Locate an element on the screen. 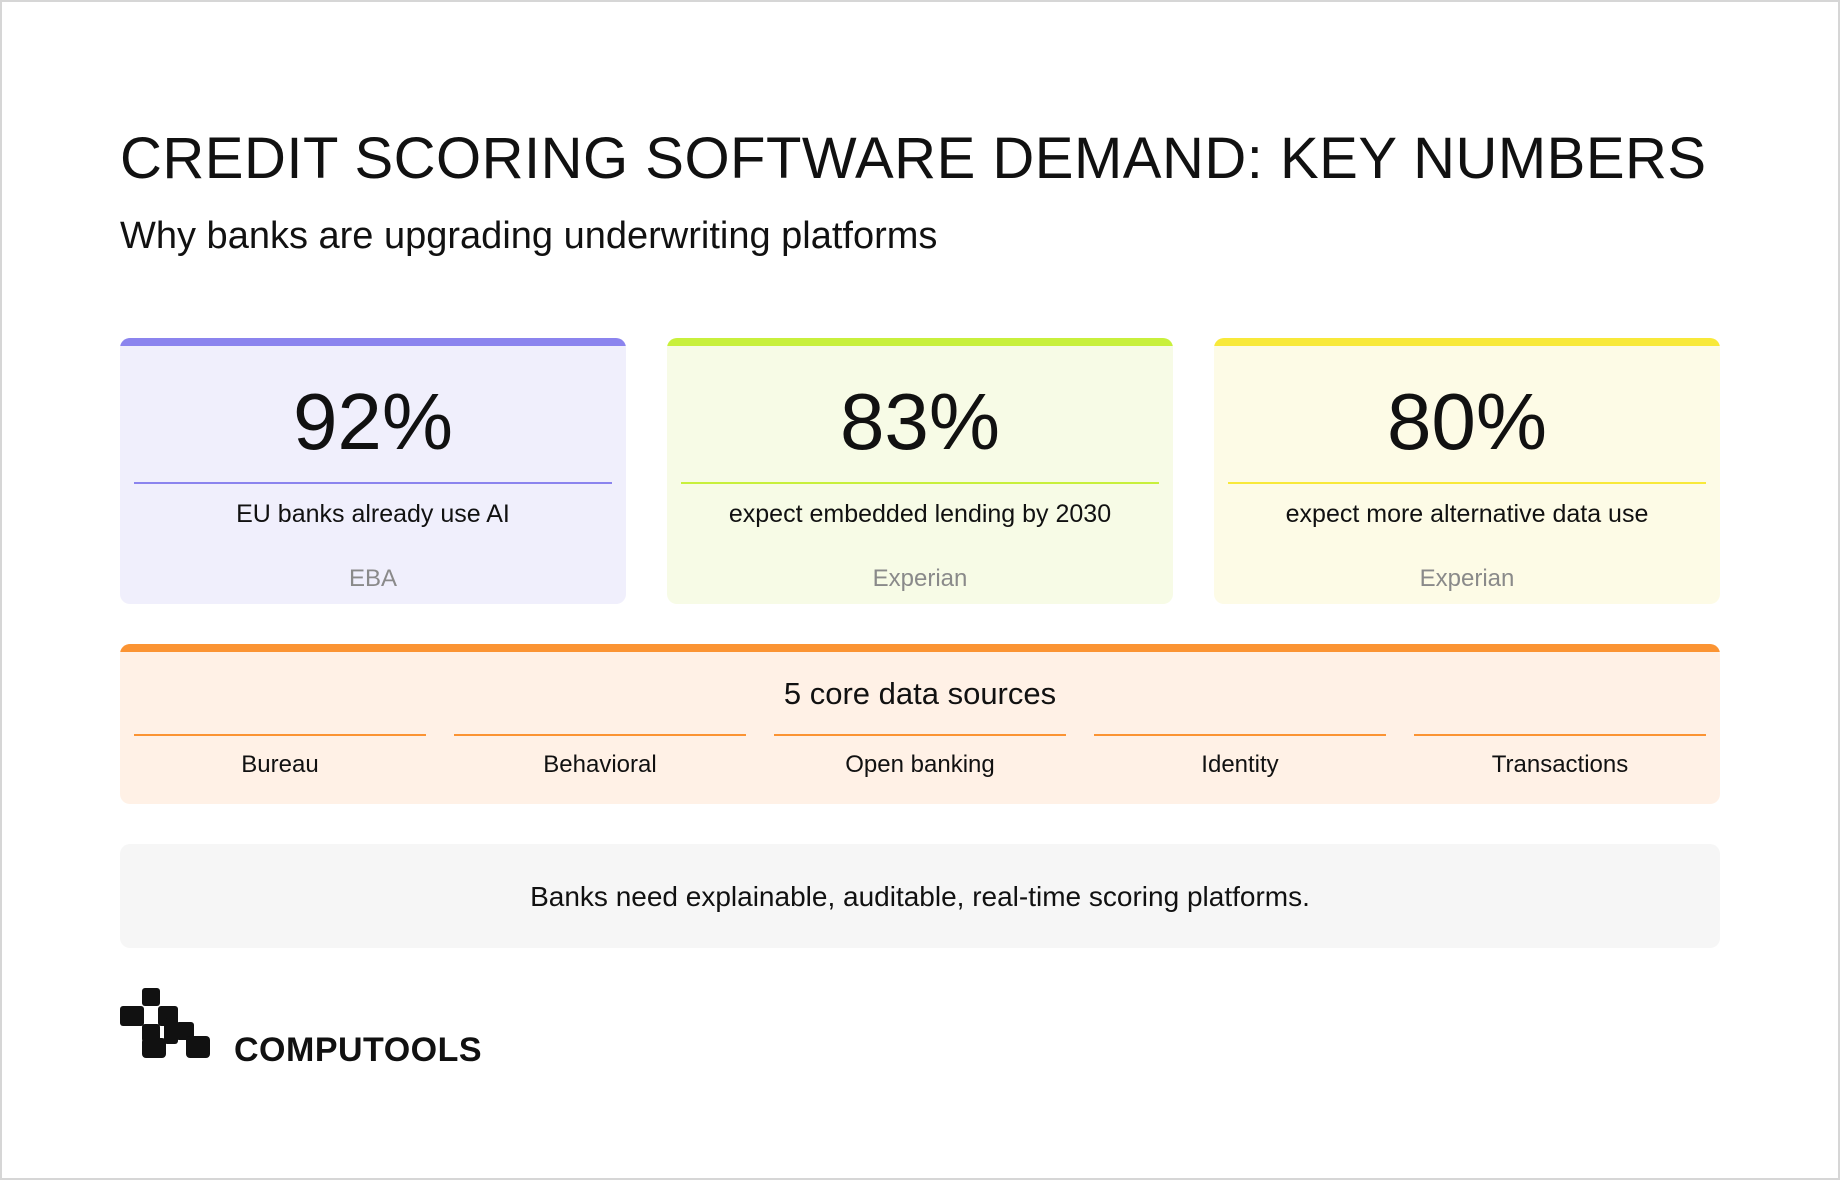  stat-description: expect more alternative data use is located at coordinates (1467, 514).